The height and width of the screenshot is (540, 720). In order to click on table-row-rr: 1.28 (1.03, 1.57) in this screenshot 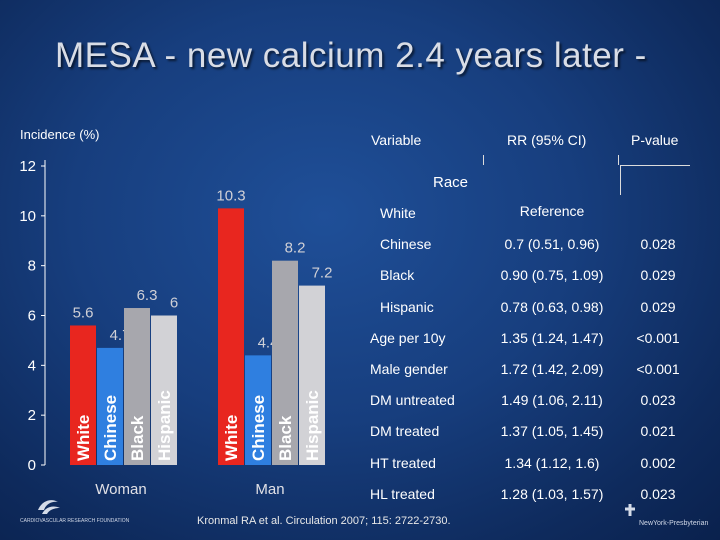, I will do `click(552, 493)`.